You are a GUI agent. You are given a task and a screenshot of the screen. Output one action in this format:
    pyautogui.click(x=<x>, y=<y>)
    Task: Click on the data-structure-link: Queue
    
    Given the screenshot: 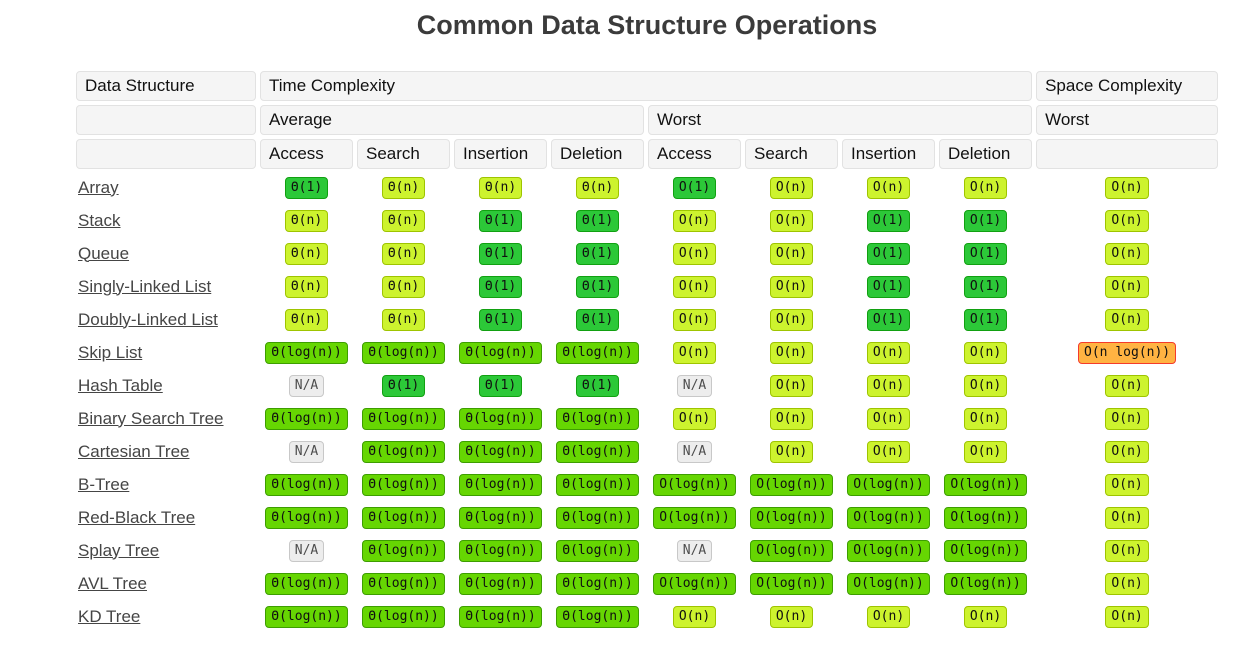 What is the action you would take?
    pyautogui.click(x=104, y=253)
    